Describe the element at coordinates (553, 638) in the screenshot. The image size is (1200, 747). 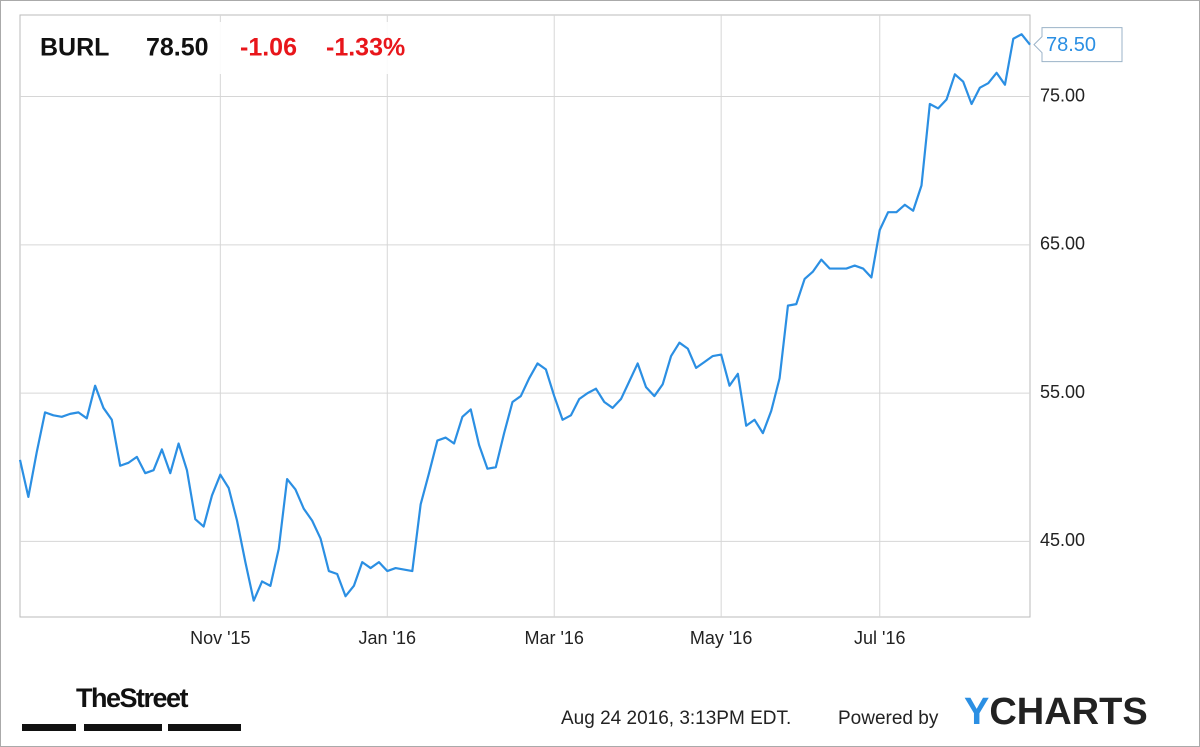
I see `x-tick-label: Mar '16` at that location.